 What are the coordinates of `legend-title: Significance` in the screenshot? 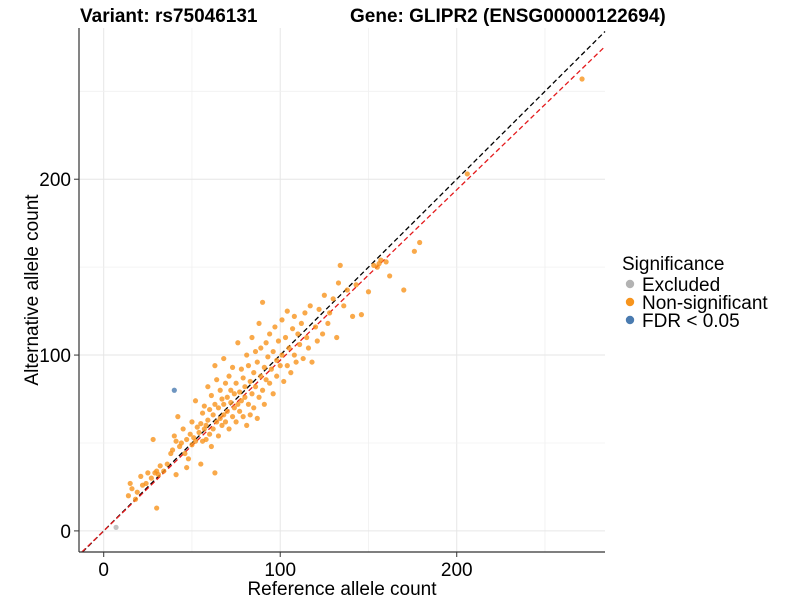 It's located at (673, 264).